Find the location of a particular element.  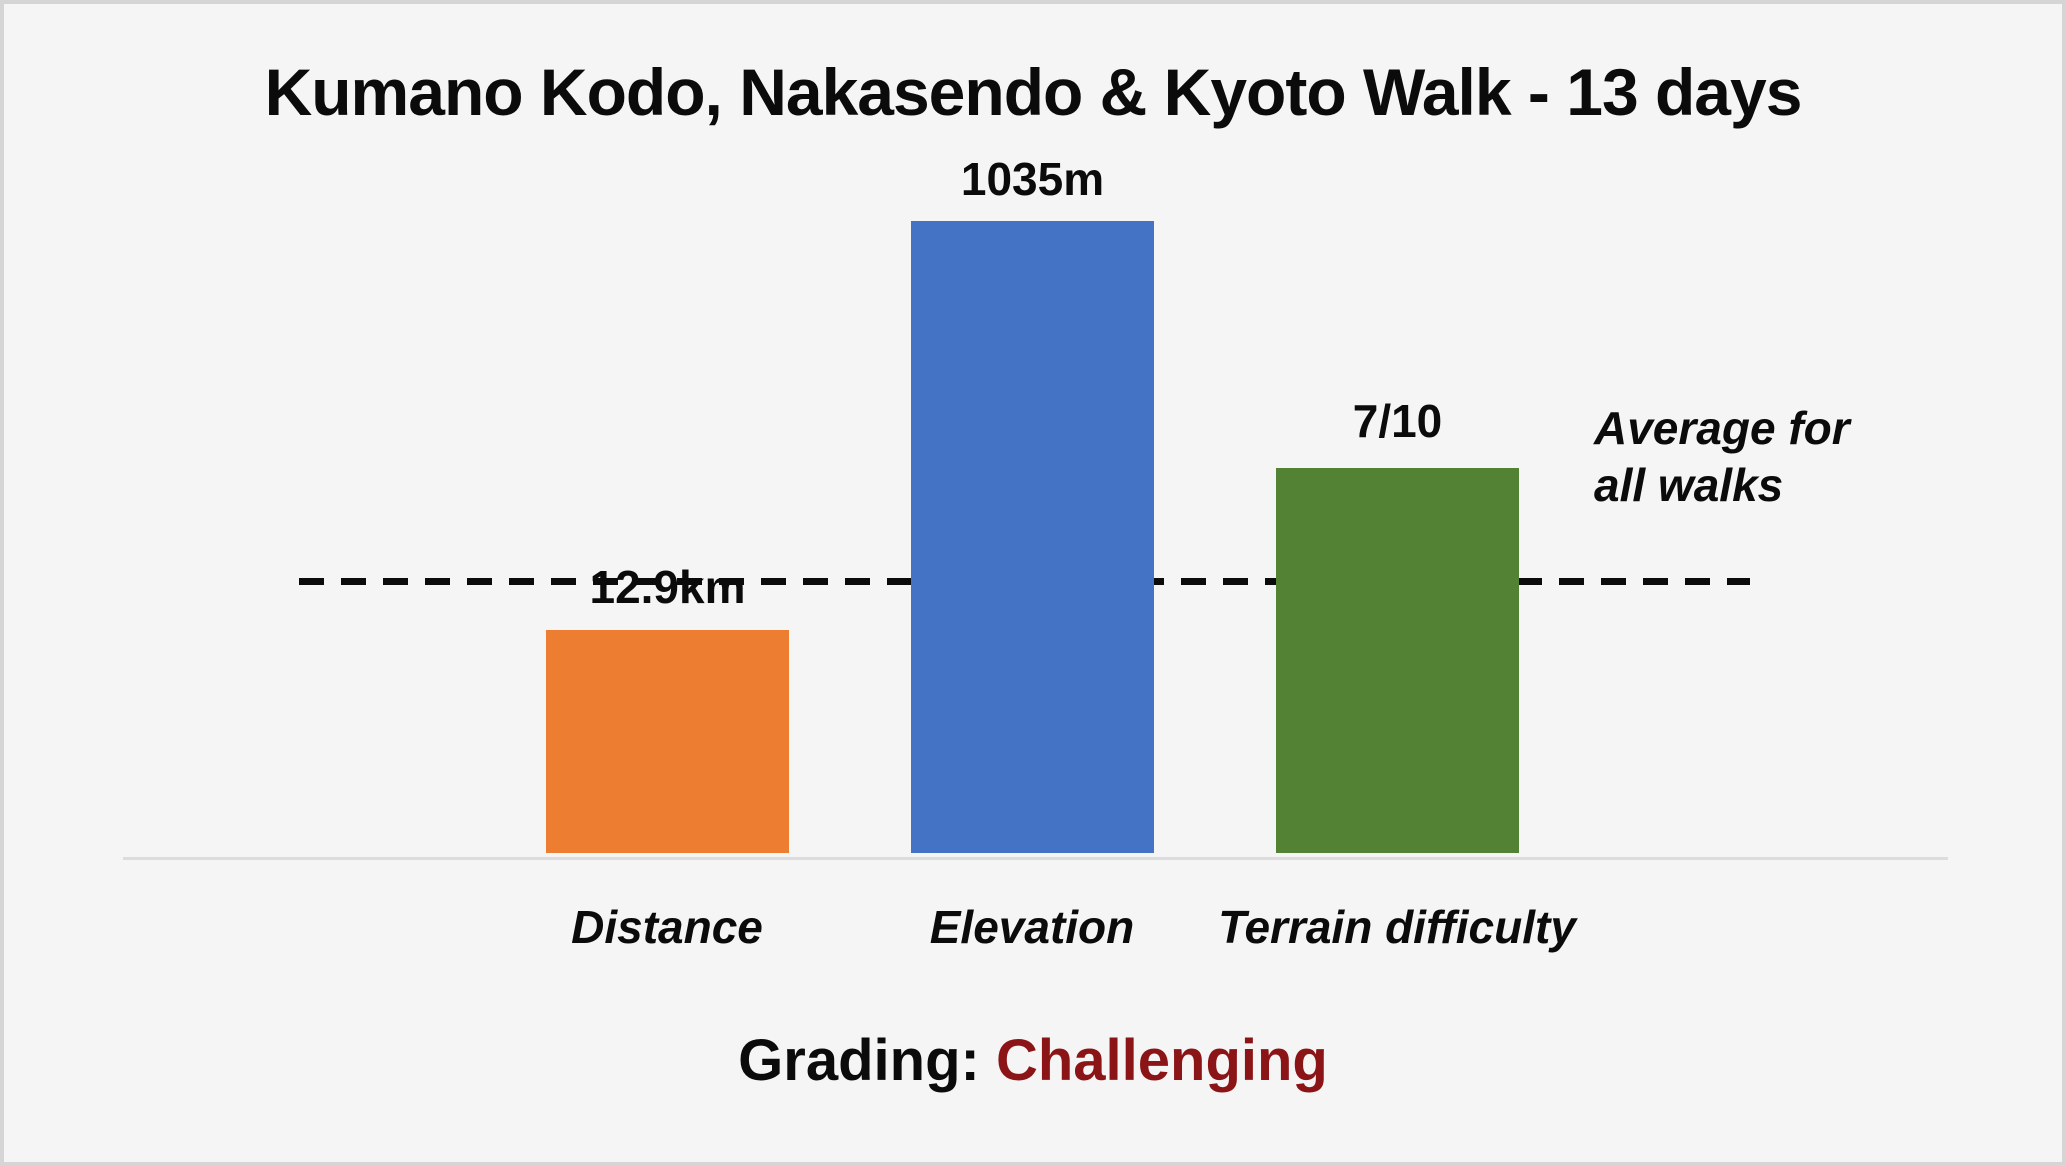

value-label-elevation: 1035m is located at coordinates (1032, 179).